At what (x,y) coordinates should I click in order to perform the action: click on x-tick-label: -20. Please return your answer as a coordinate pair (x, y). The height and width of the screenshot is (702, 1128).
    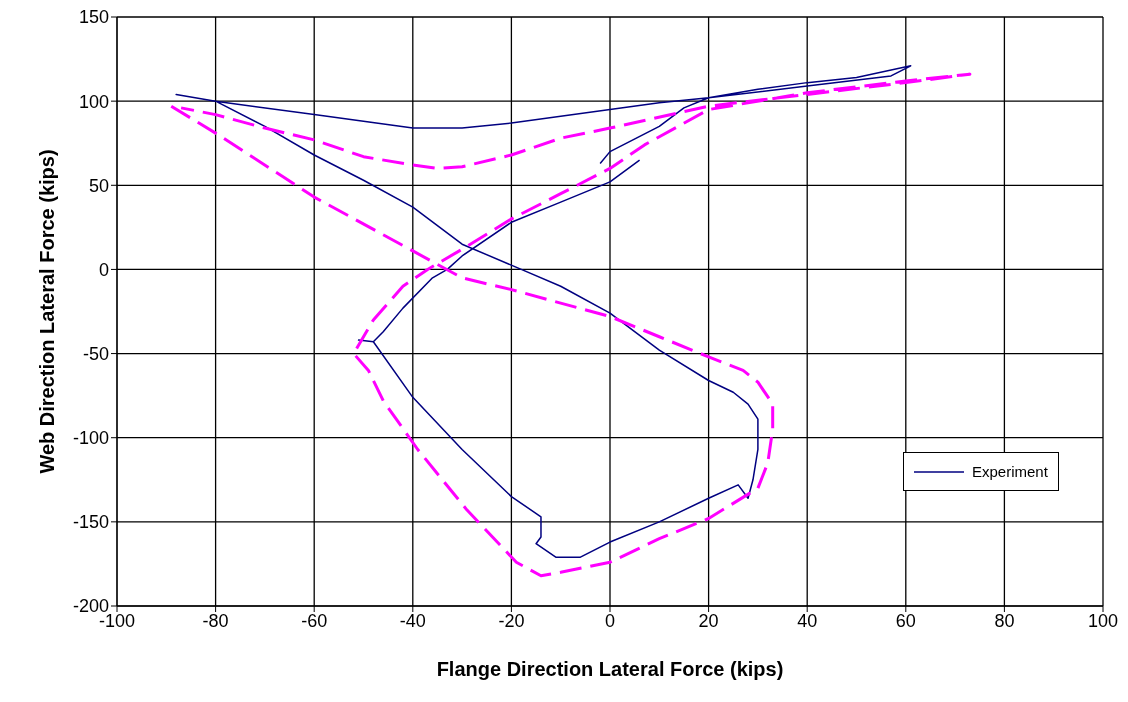
    Looking at the image, I should click on (511, 620).